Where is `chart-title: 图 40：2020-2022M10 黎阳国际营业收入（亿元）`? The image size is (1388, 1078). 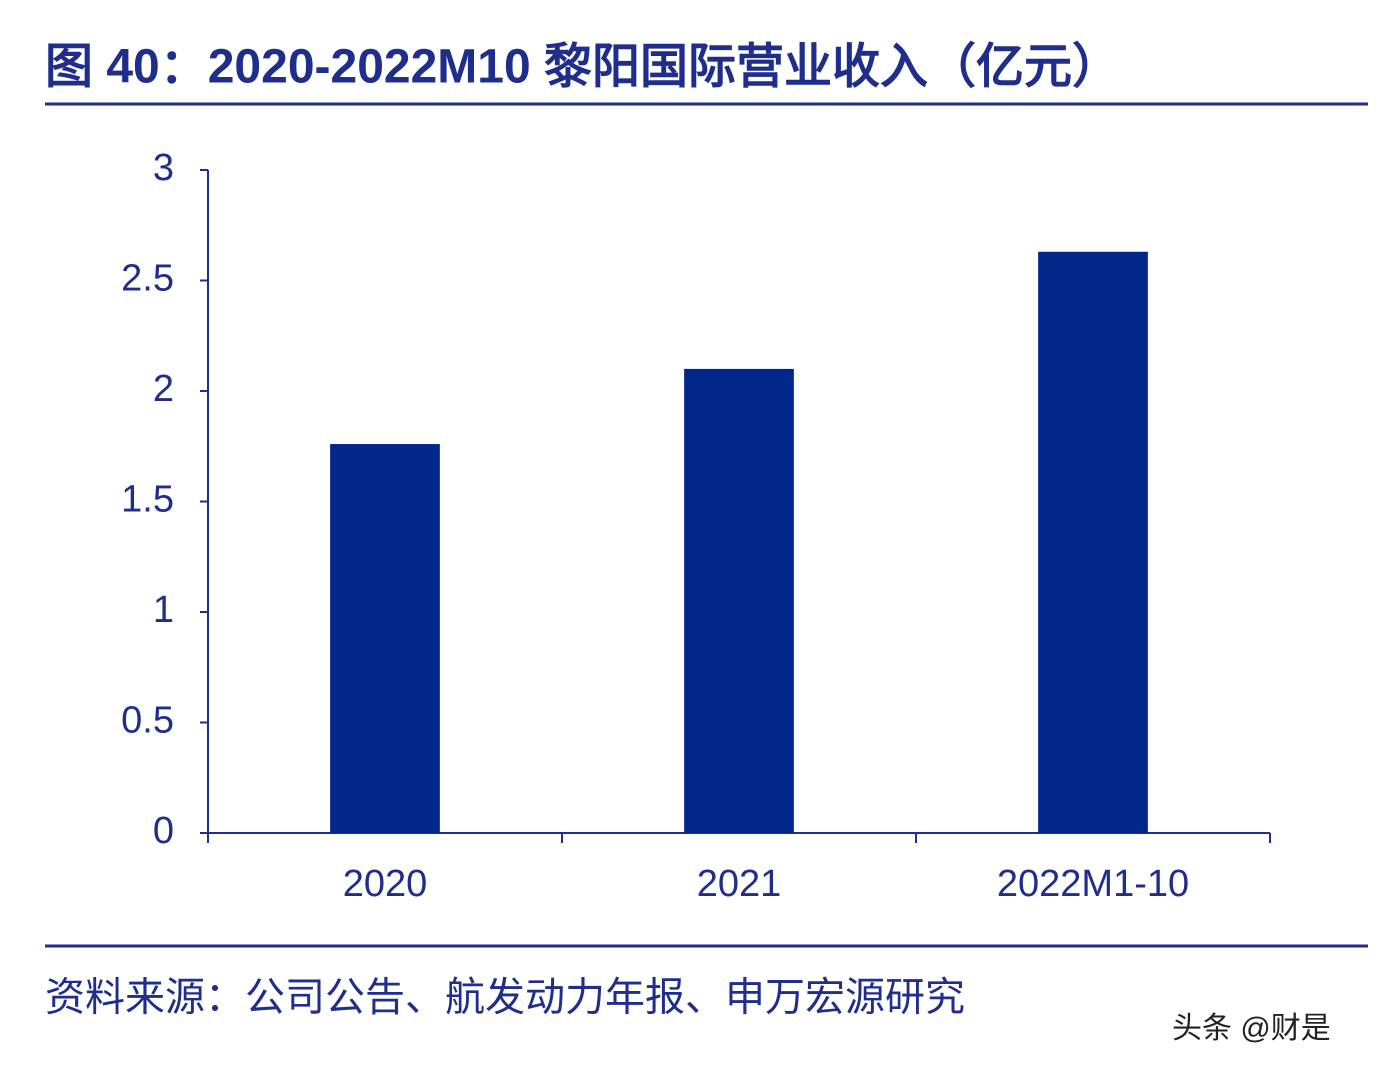
chart-title: 图 40：2020-2022M10 黎阳国际营业收入（亿元） is located at coordinates (582, 67).